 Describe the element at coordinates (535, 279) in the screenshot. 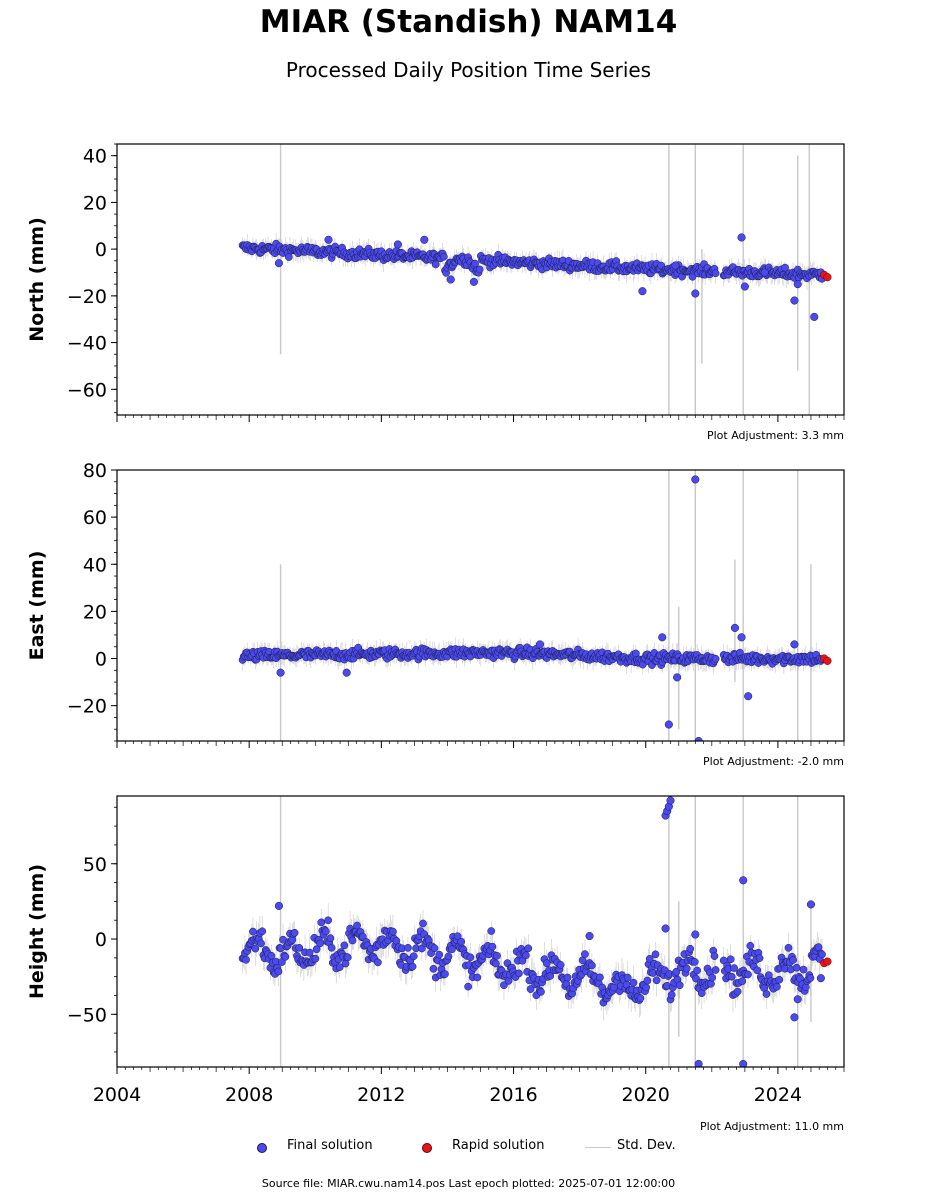

I see `panel-data-north` at that location.